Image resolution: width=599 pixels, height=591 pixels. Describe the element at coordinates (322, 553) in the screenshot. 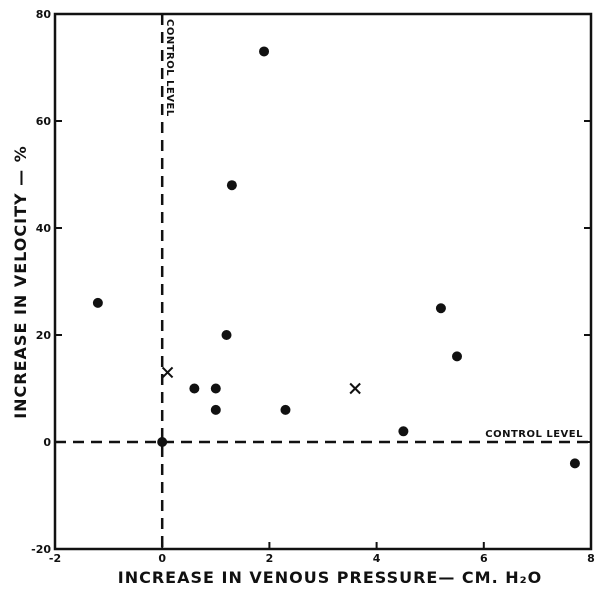

I see `x-axis-ticks: -2 0 2 4 6 8` at that location.